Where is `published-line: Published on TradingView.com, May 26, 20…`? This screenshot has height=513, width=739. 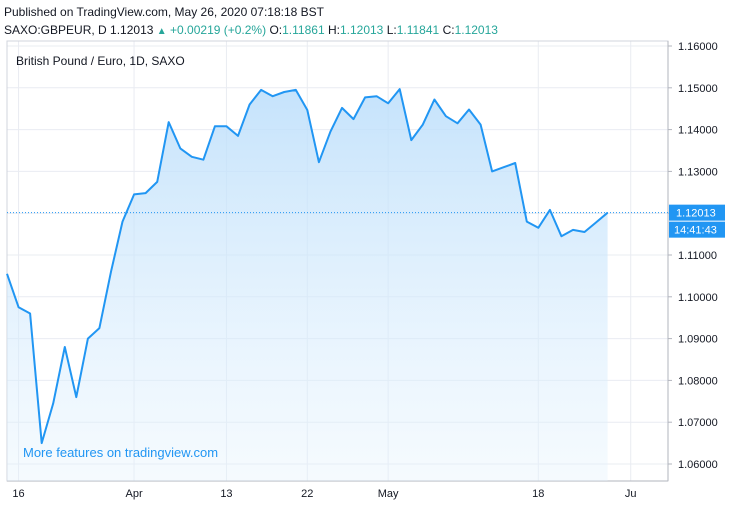
published-line: Published on TradingView.com, May 26, 20… is located at coordinates (164, 12).